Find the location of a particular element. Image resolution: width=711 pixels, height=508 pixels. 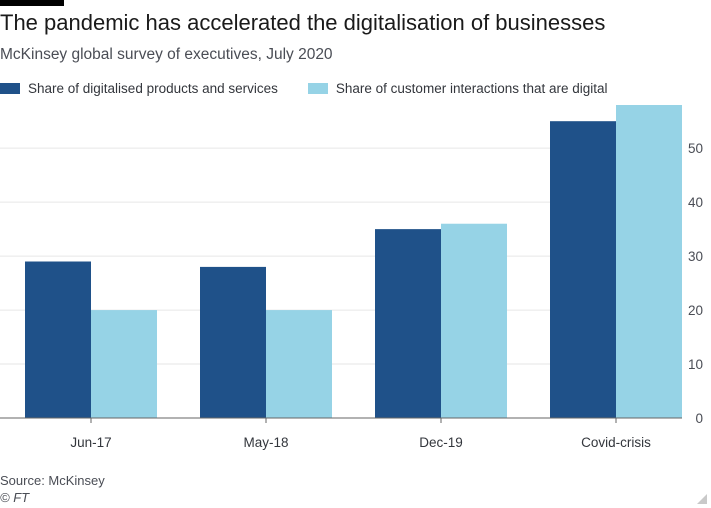

ft-copyright: © FT is located at coordinates (15, 497).